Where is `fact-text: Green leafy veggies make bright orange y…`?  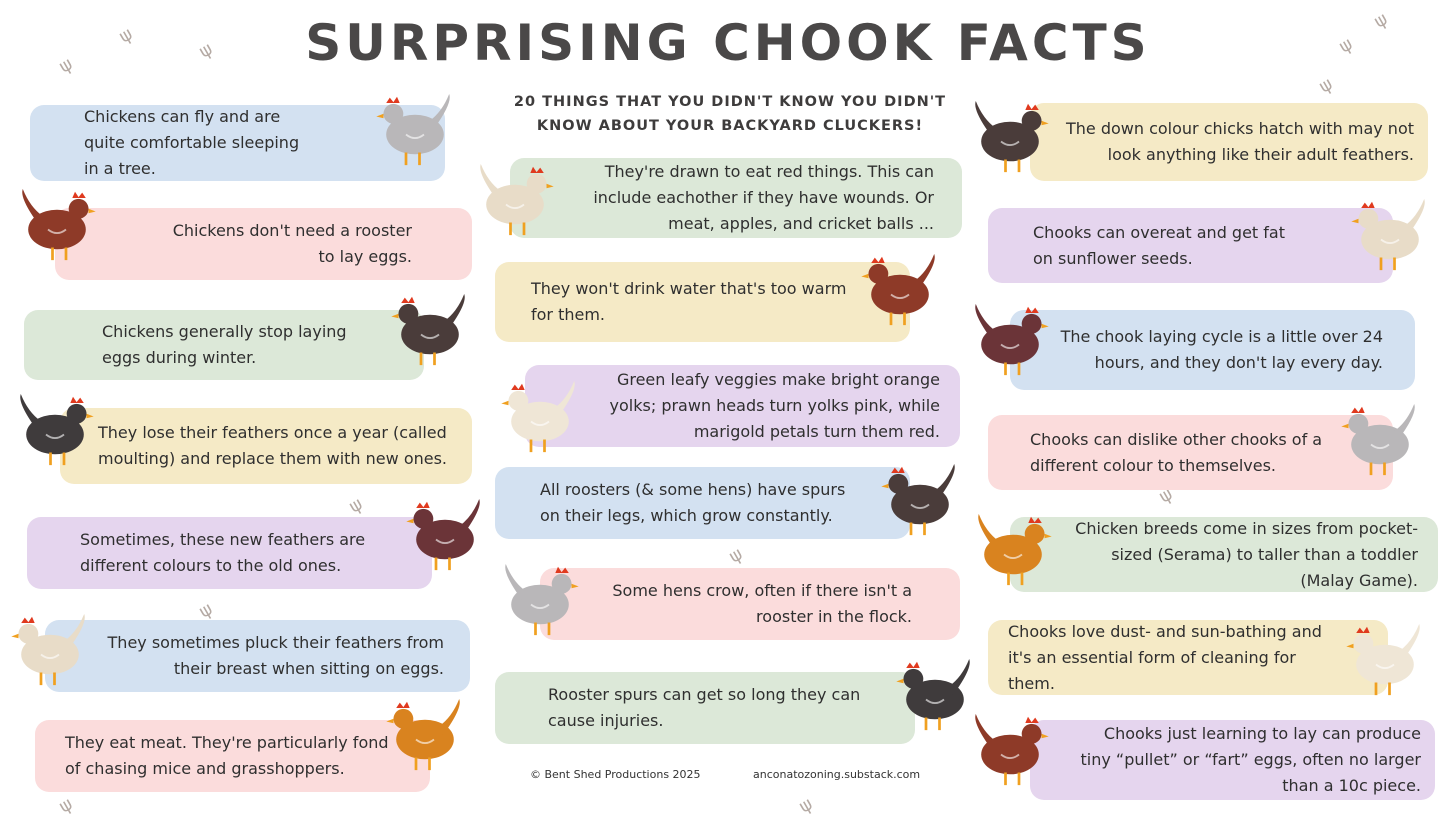 fact-text: Green leafy veggies make bright orange y… is located at coordinates (774, 405).